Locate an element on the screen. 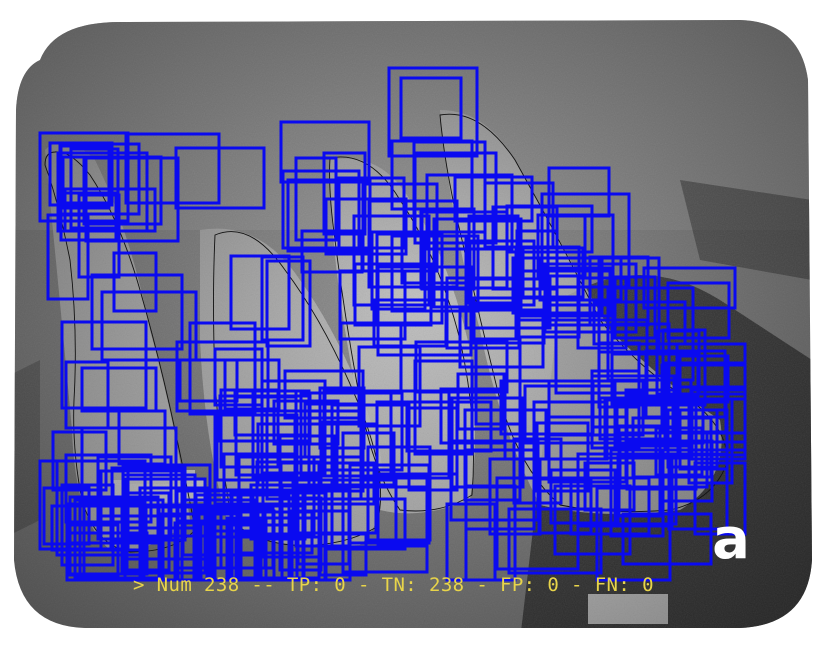 The image size is (833, 658). tooth-outline is located at coordinates (120, 352).